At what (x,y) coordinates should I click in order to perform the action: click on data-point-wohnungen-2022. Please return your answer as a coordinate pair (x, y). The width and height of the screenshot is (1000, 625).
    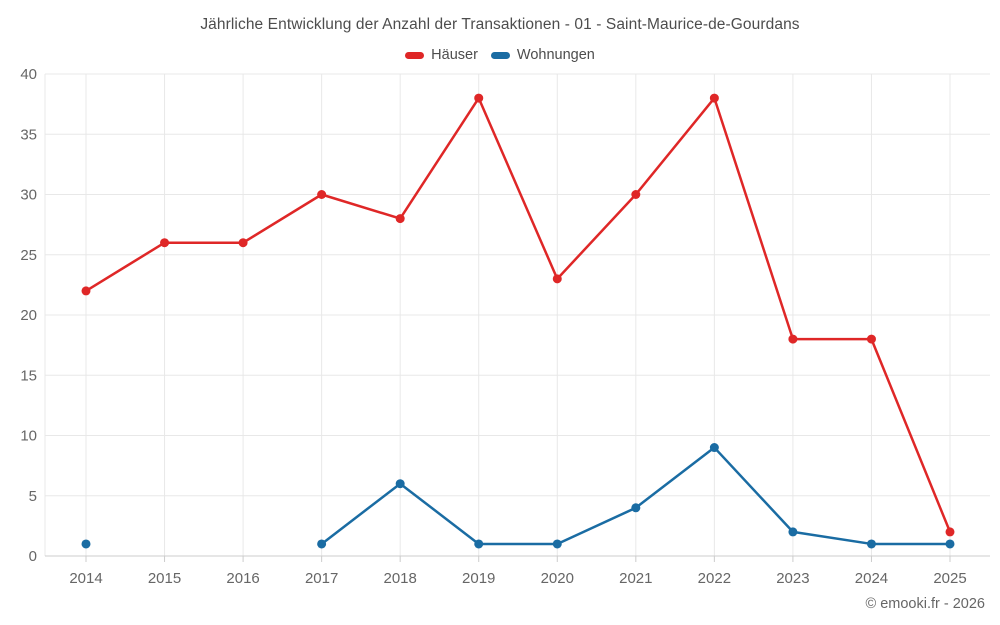
    Looking at the image, I should click on (714, 448).